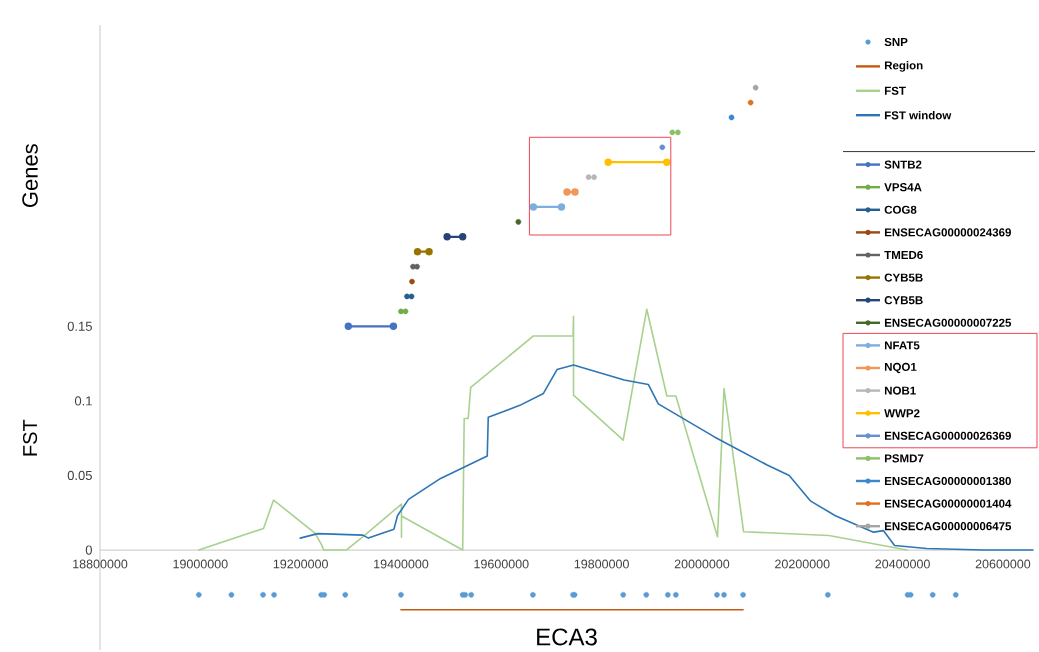 The height and width of the screenshot is (652, 1039). What do you see at coordinates (902, 345) in the screenshot?
I see `legend-label: NFAT5` at bounding box center [902, 345].